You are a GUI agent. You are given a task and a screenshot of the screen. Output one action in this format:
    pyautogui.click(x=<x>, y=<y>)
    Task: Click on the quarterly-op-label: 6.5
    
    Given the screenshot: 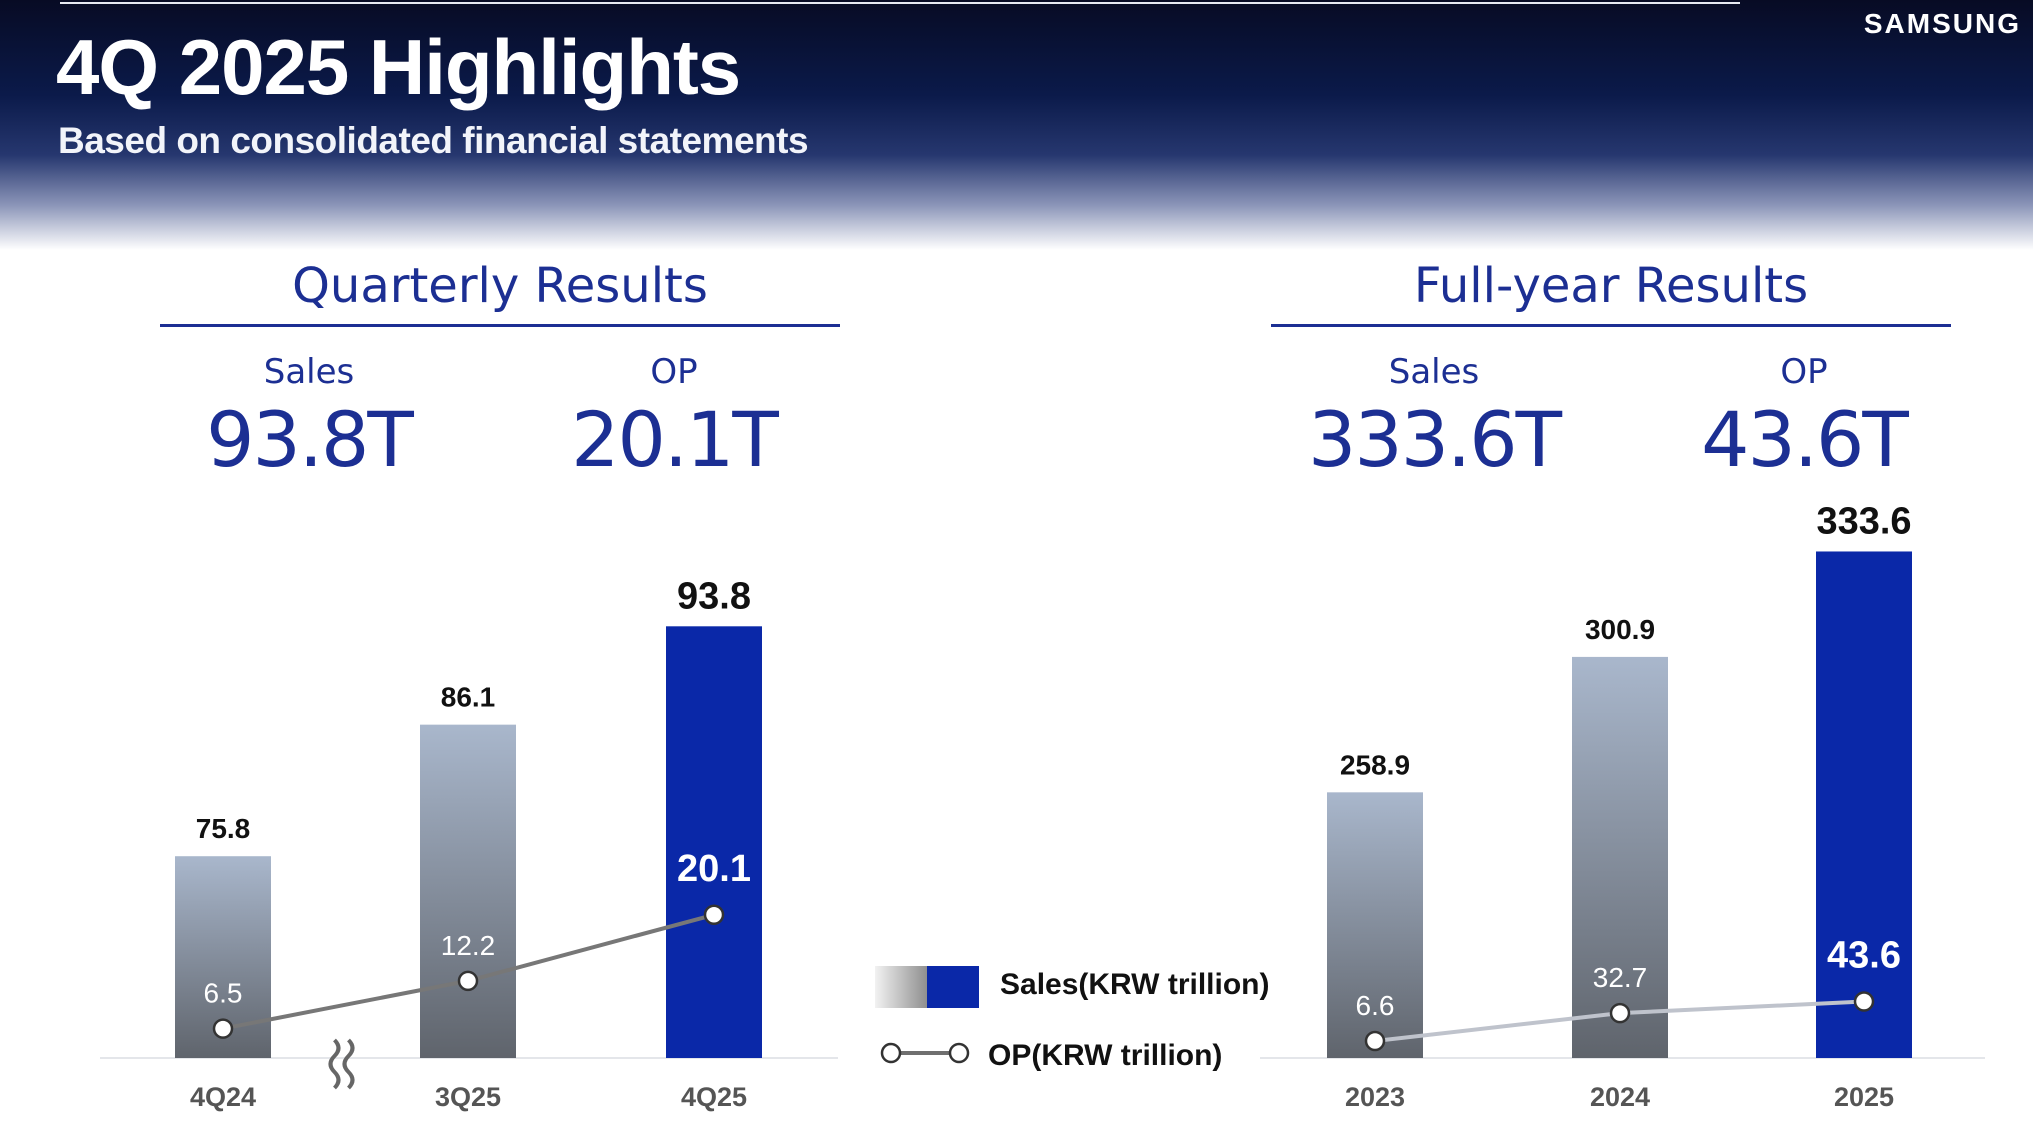 What is the action you would take?
    pyautogui.click(x=223, y=993)
    